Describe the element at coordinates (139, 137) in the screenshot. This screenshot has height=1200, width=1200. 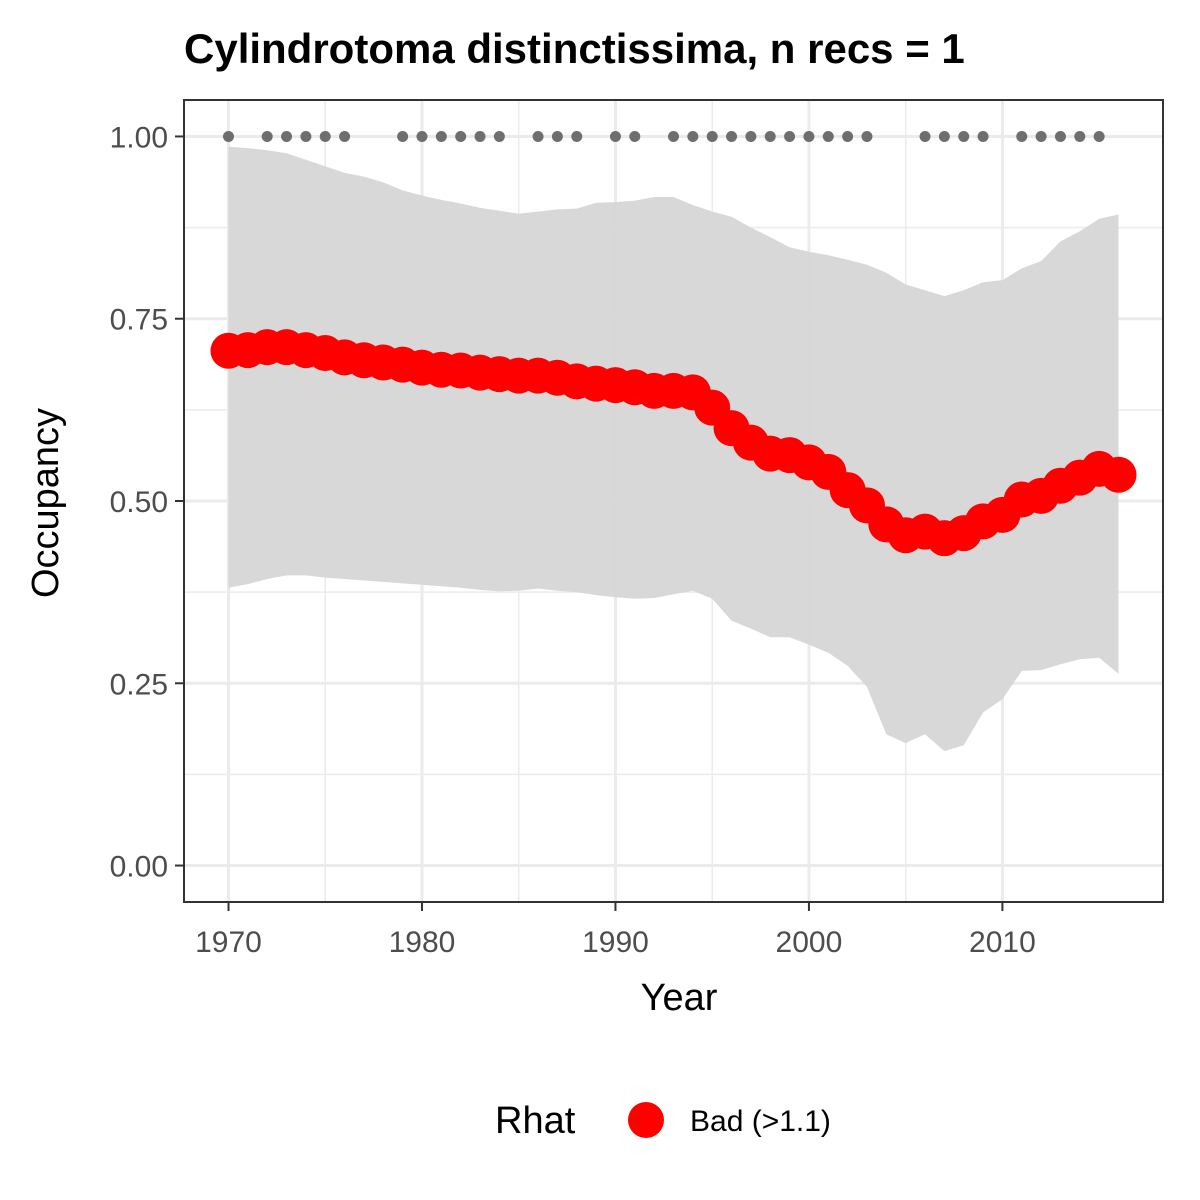
I see `y-tick-label: 1.00` at that location.